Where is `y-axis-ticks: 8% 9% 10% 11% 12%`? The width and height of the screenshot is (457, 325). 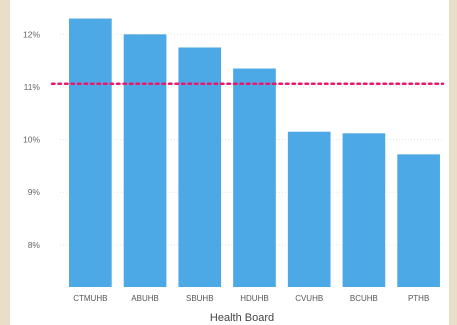
y-axis-ticks: 8% 9% 10% 11% 12% is located at coordinates (31, 139).